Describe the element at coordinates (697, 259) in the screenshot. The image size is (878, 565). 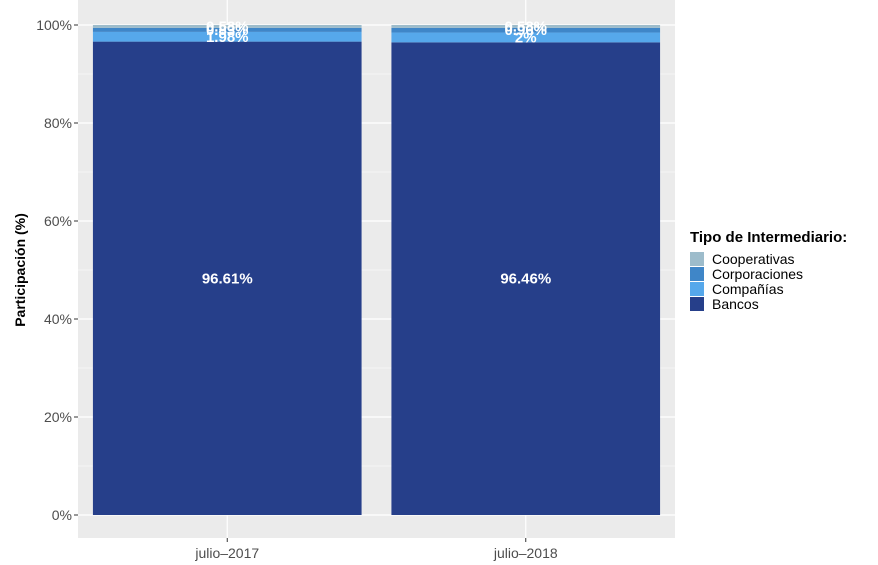
I see `legend-key-cooperativas` at that location.